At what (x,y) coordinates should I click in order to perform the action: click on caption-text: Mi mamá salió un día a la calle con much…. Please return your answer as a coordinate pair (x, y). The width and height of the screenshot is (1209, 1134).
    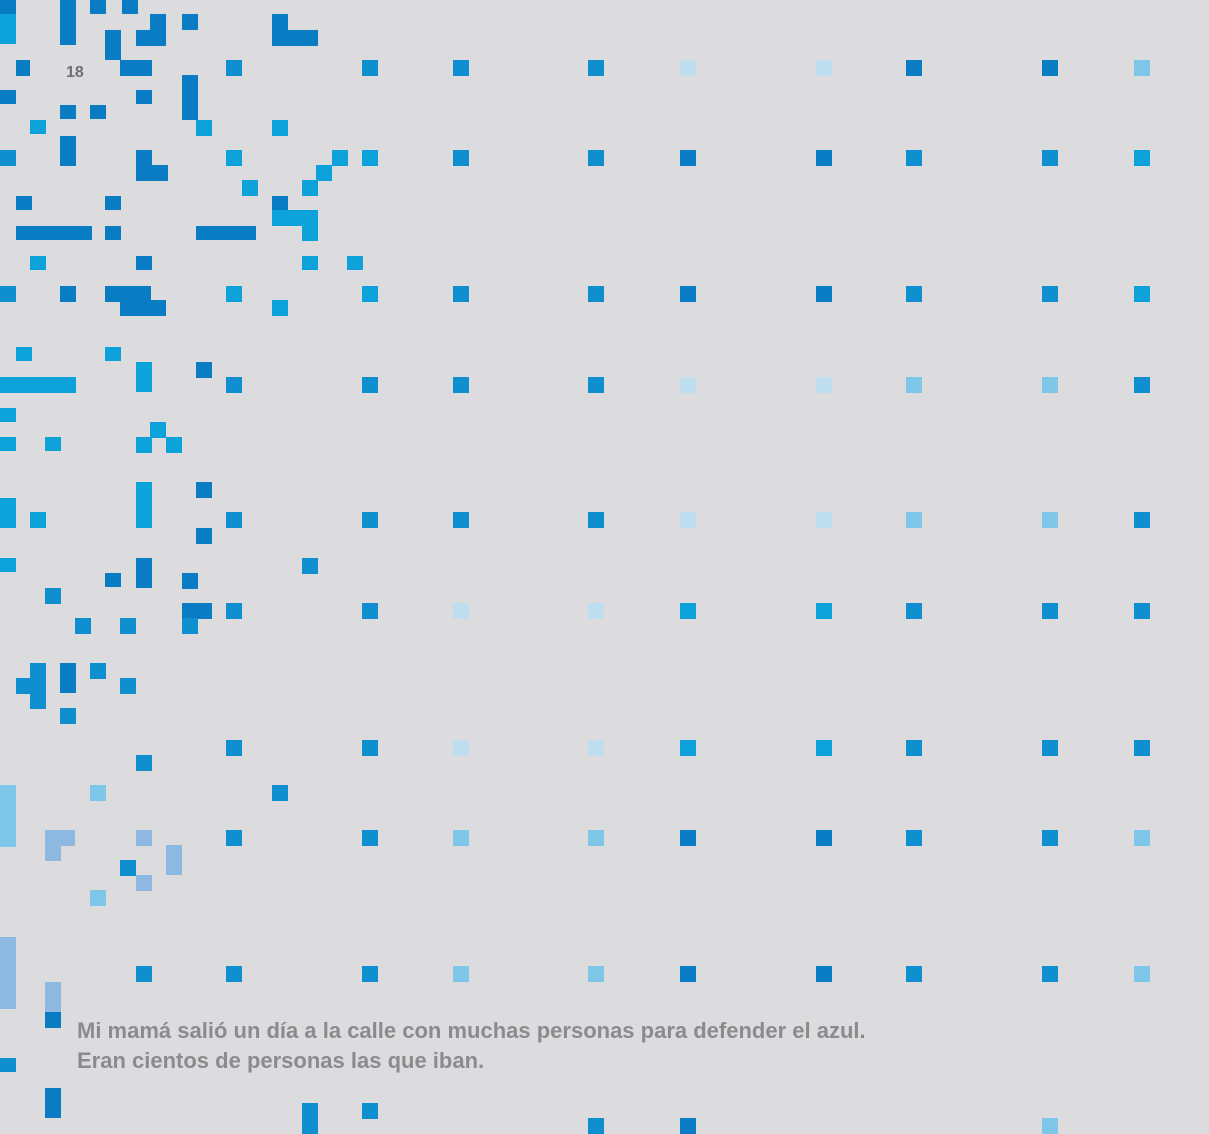
    Looking at the image, I should click on (577, 1046).